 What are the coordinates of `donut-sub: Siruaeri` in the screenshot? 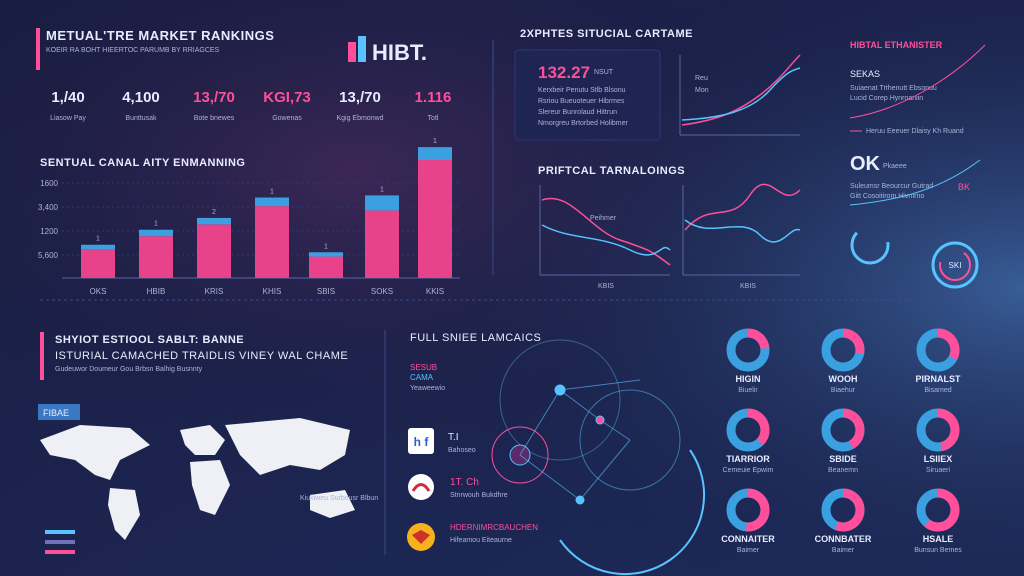 It's located at (938, 470).